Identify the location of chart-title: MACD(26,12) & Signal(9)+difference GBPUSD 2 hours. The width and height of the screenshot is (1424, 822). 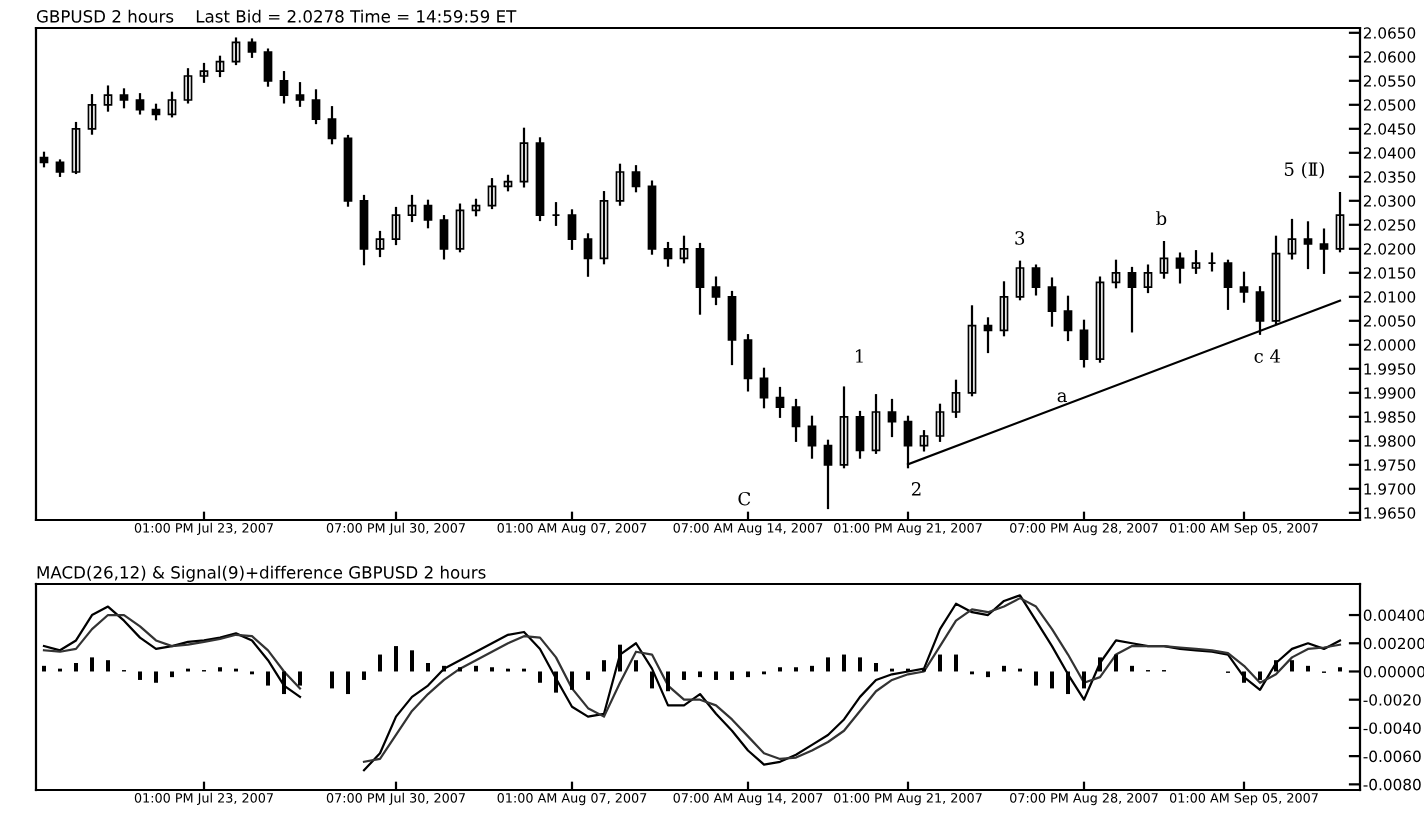
(261, 573).